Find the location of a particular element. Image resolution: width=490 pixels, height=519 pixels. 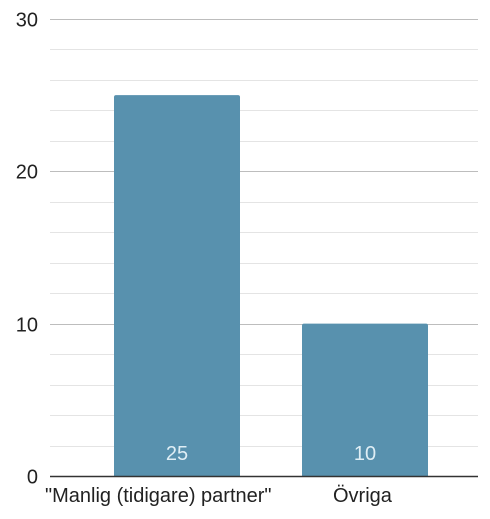

bar-data-label: 25 is located at coordinates (177, 454).